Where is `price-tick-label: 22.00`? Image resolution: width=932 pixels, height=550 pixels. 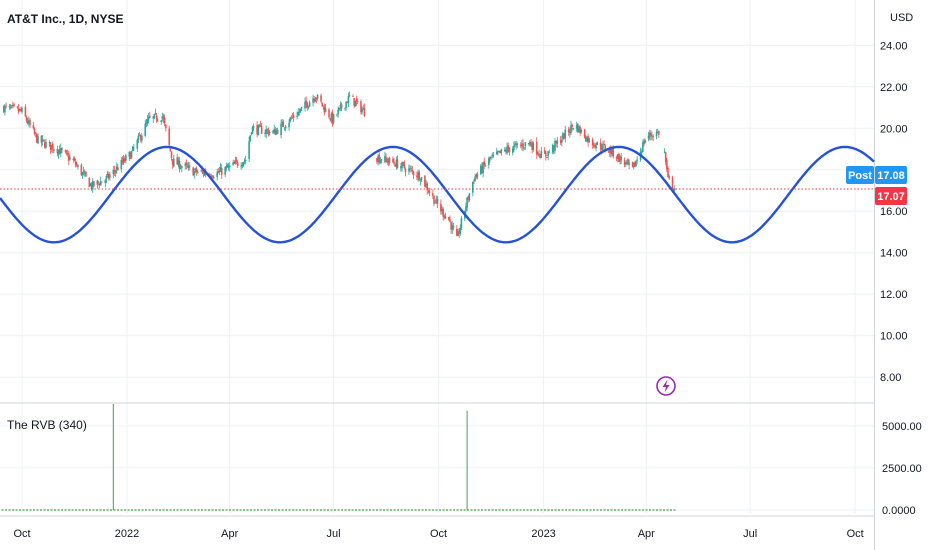
price-tick-label: 22.00 is located at coordinates (894, 88).